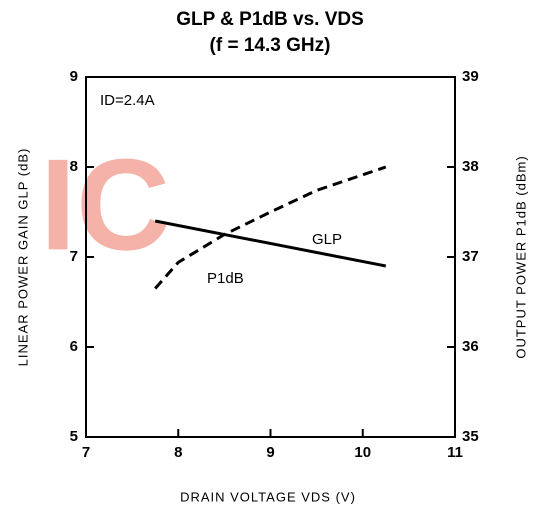  What do you see at coordinates (327, 239) in the screenshot?
I see `series-label: GLP` at bounding box center [327, 239].